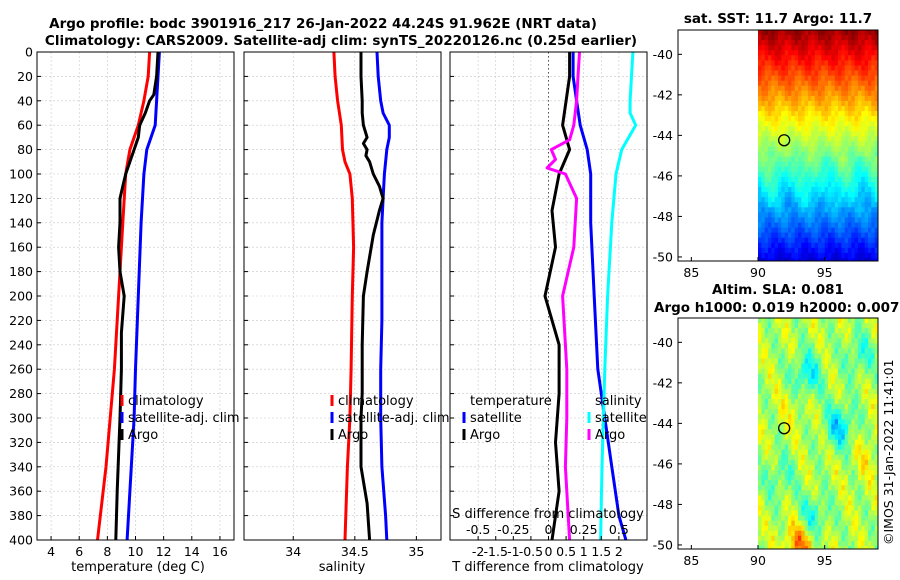  I want to click on top-tick-label: 0.5, so click(619, 529).